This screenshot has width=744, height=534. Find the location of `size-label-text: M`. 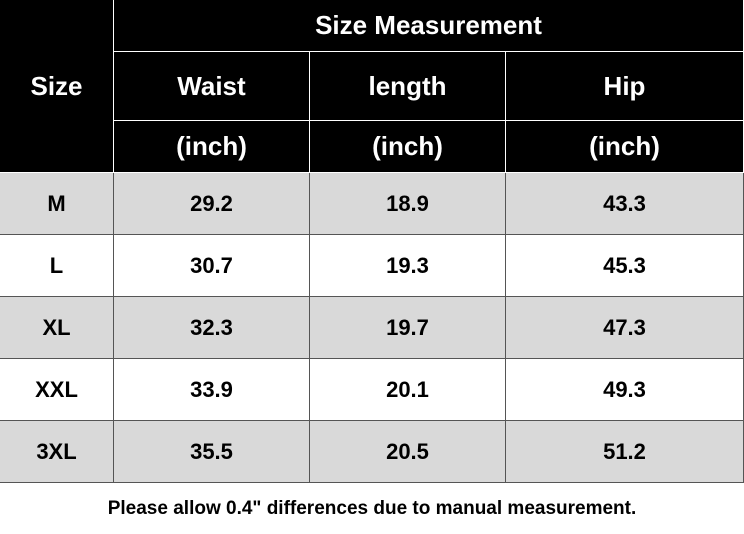

size-label-text: M is located at coordinates (56, 203).